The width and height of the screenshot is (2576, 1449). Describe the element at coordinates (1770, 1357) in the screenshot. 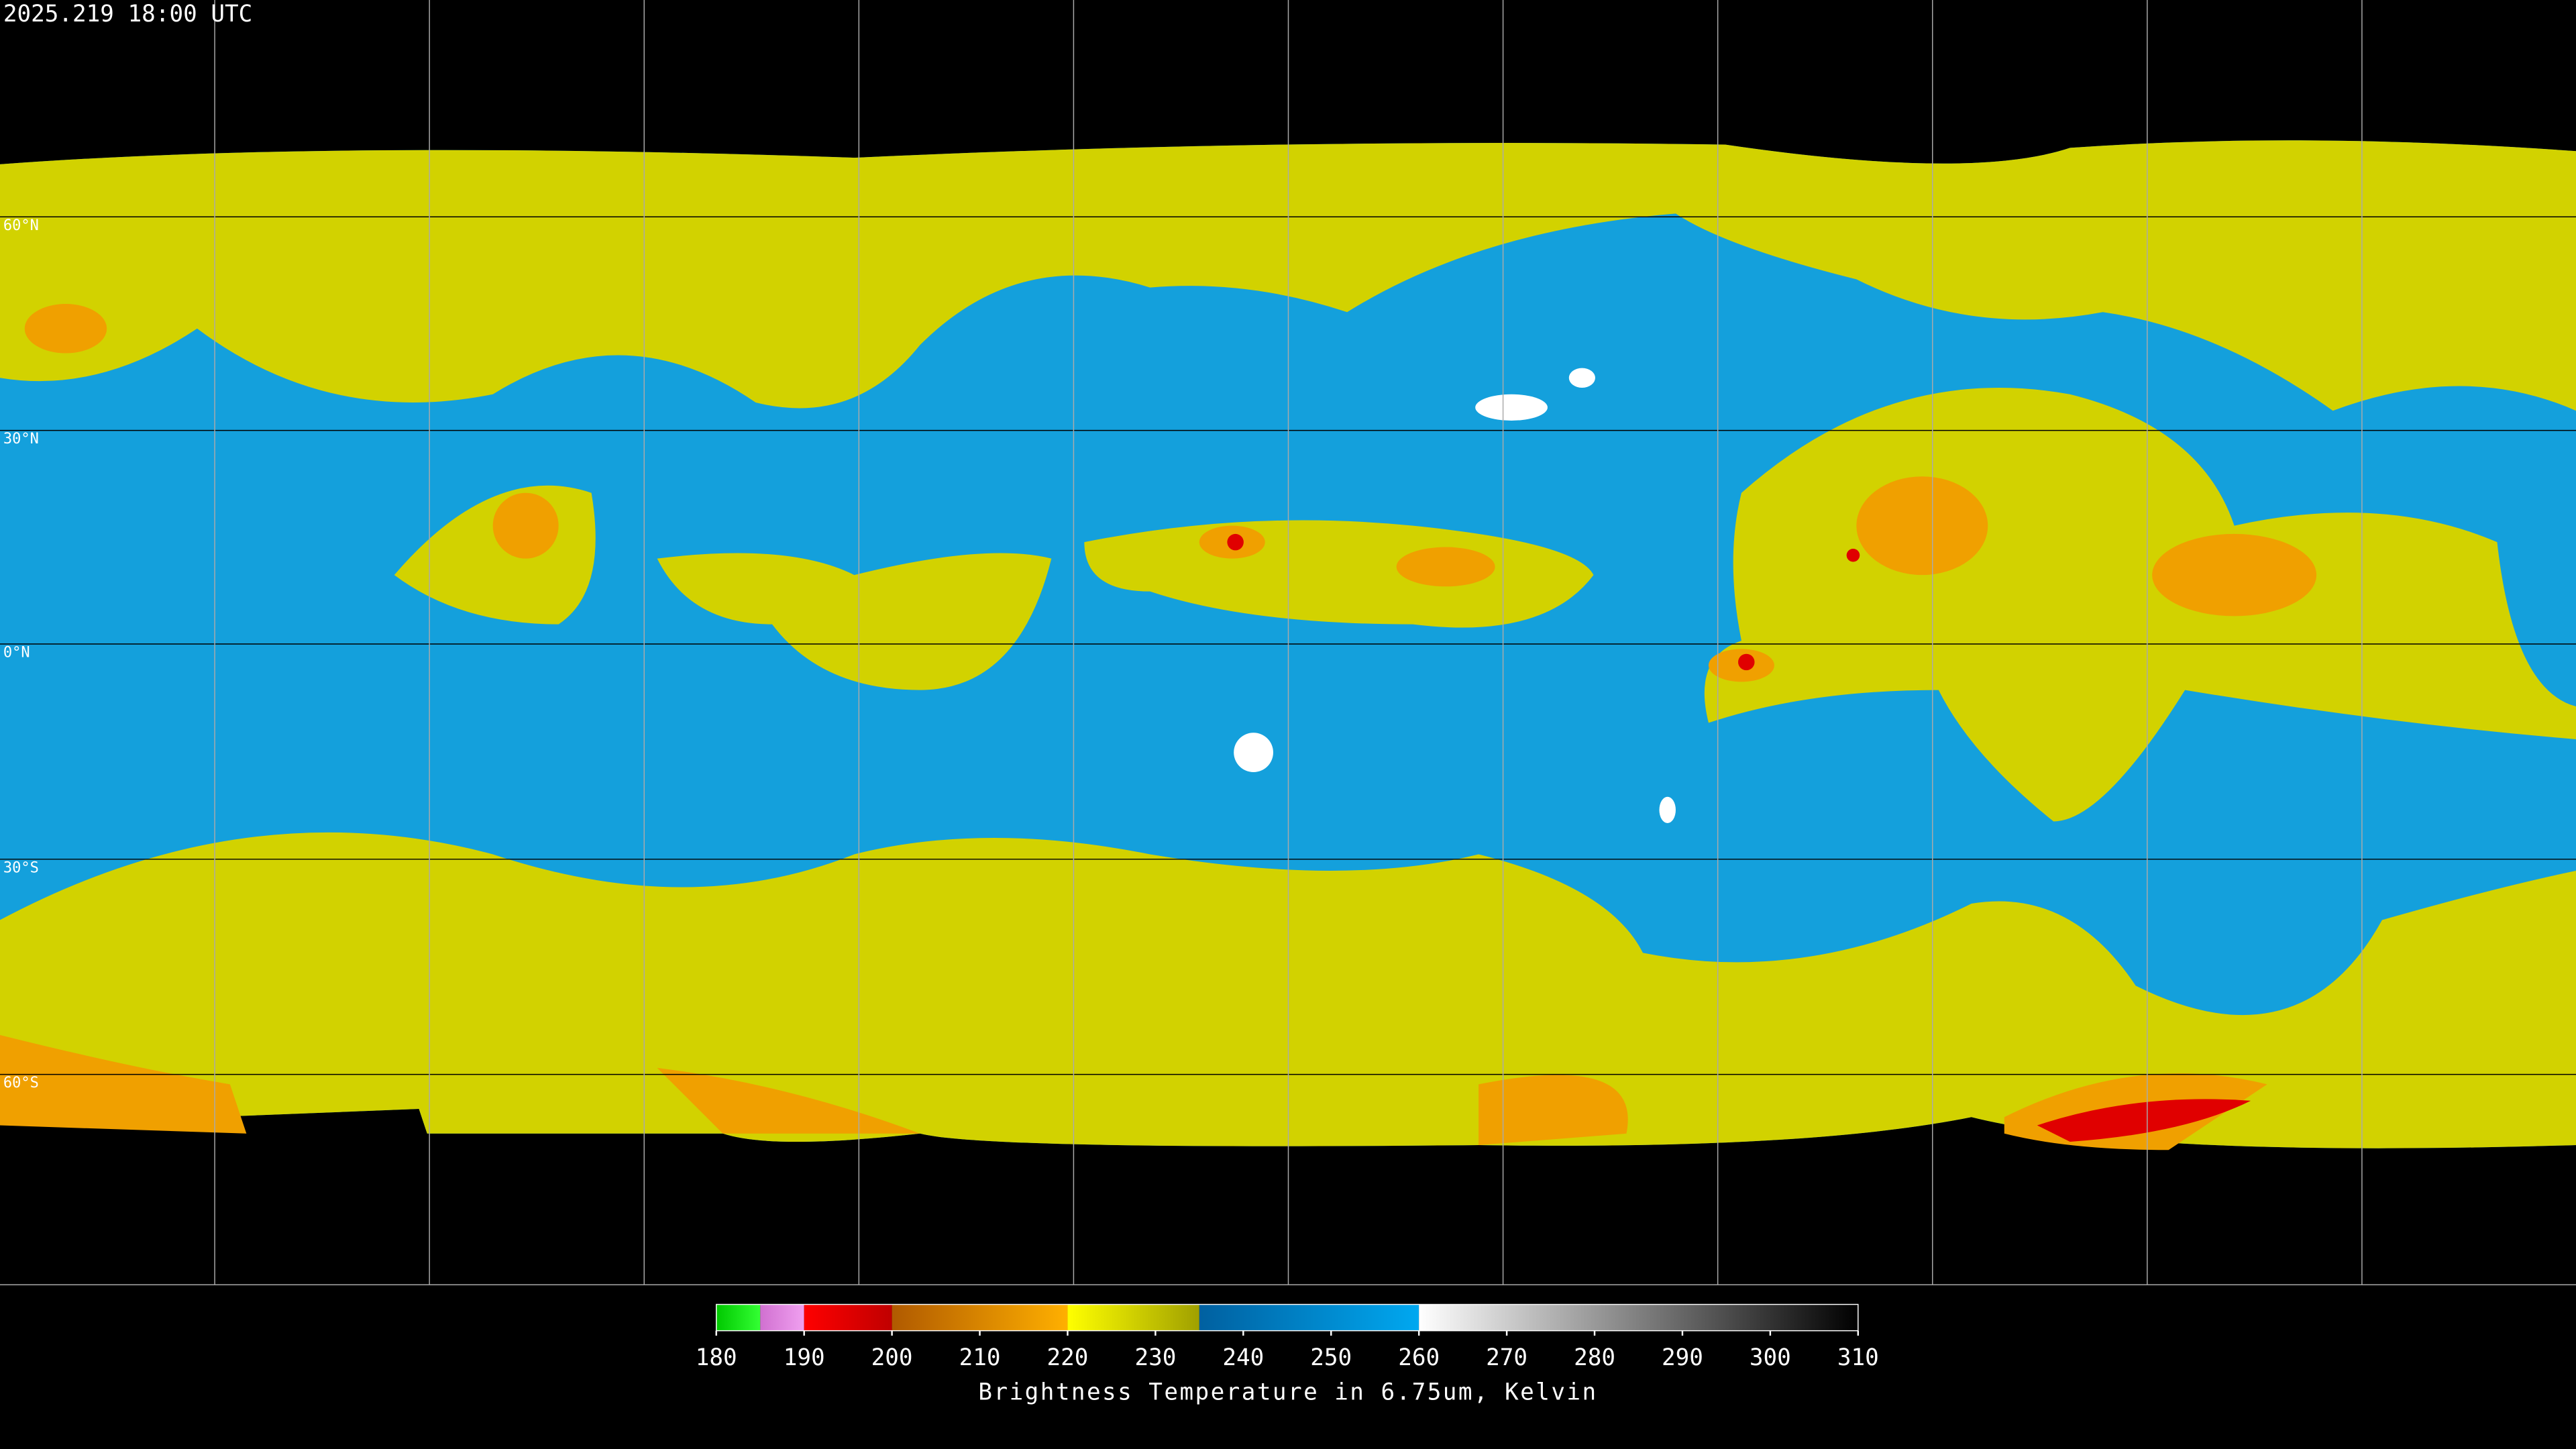

I see `colorbar-tick-label: 300` at that location.